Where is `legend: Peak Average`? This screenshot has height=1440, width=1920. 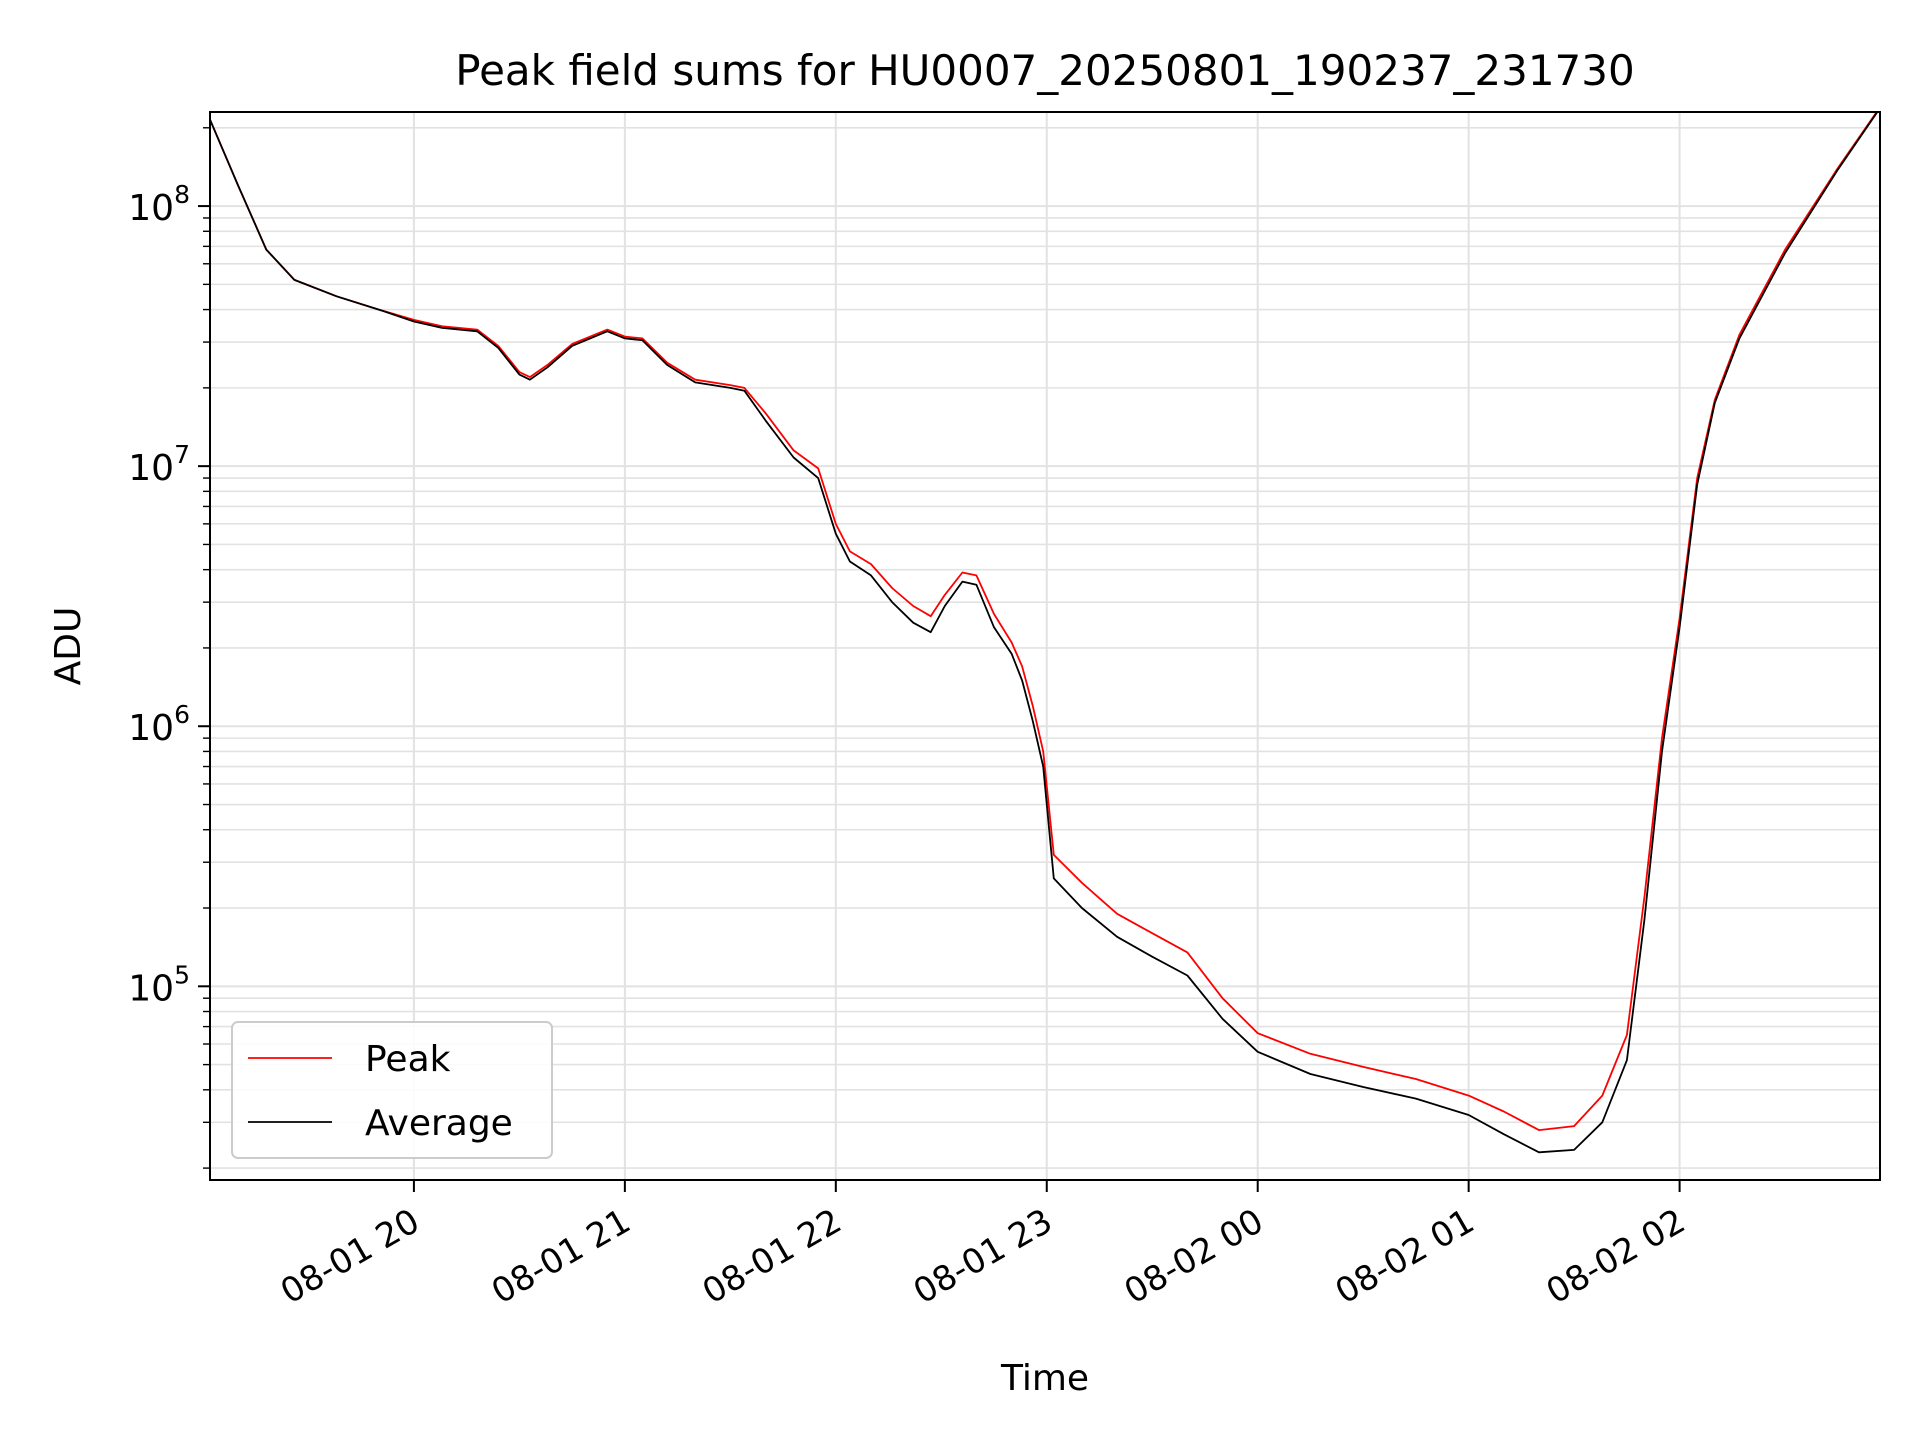 legend: Peak Average is located at coordinates (392, 1090).